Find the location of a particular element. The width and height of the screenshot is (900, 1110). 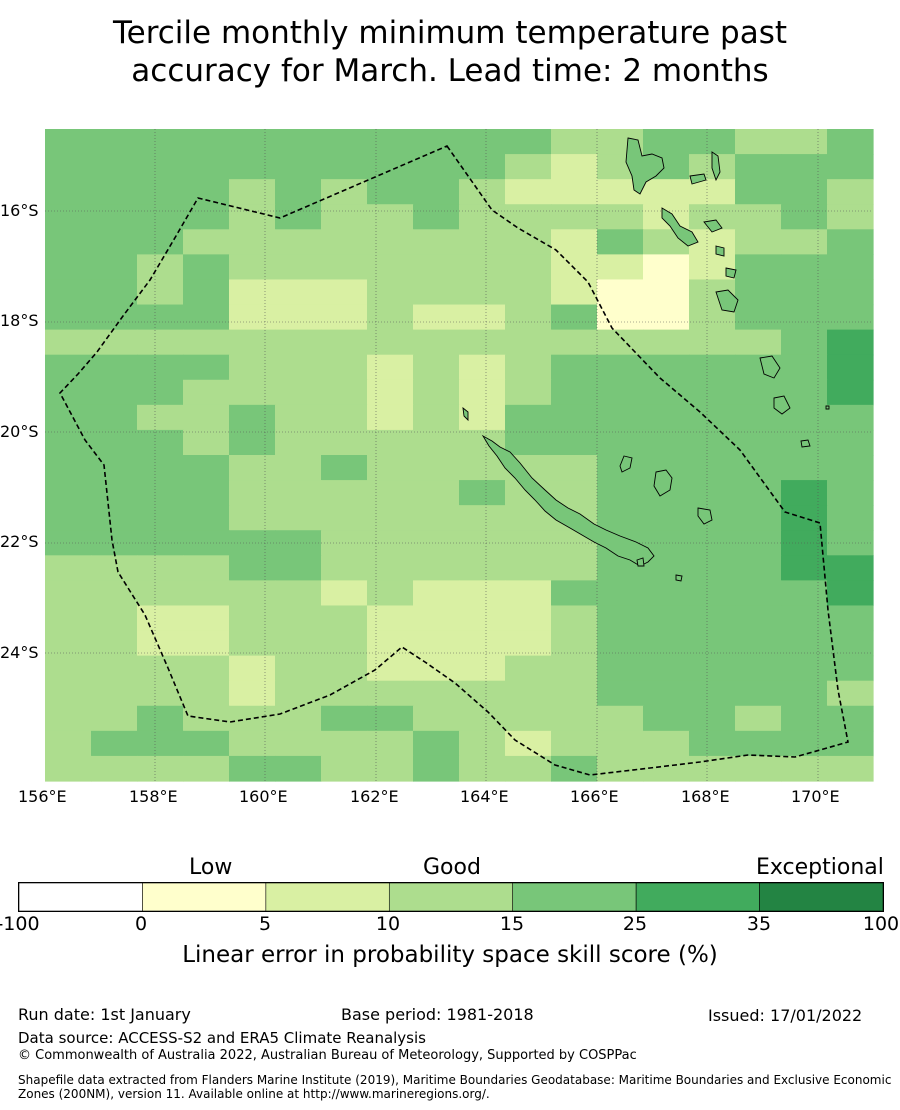

malekula is located at coordinates (680, 227).